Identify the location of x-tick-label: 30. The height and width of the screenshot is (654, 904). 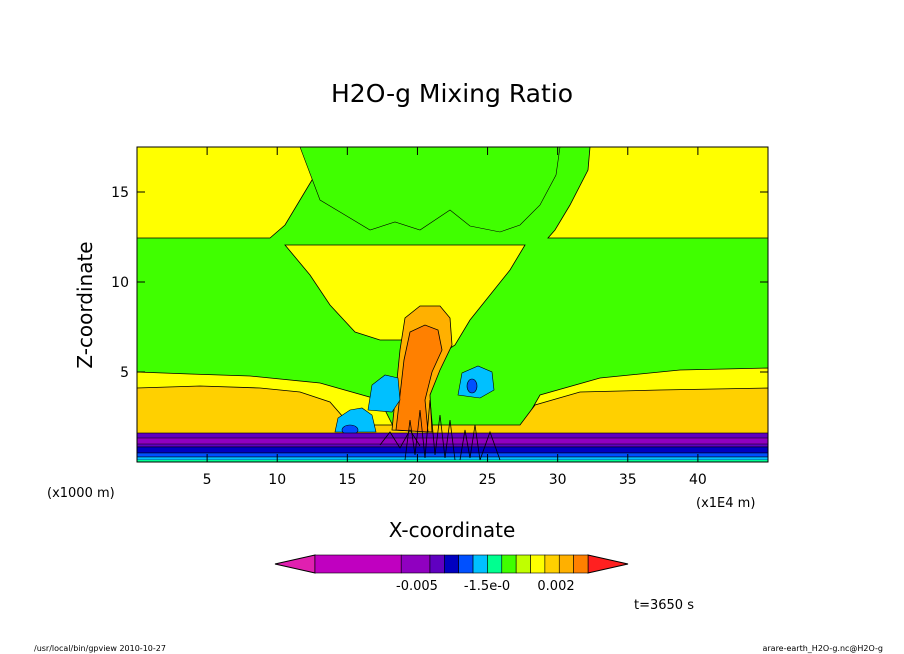
(558, 480).